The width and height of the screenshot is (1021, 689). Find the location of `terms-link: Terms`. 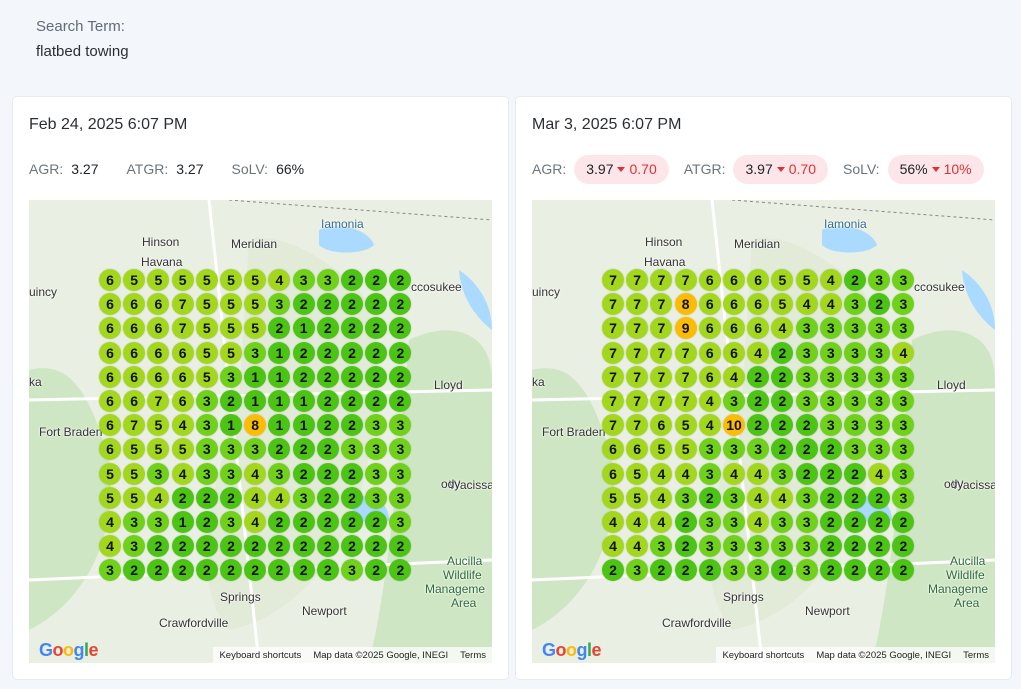

terms-link: Terms is located at coordinates (473, 655).